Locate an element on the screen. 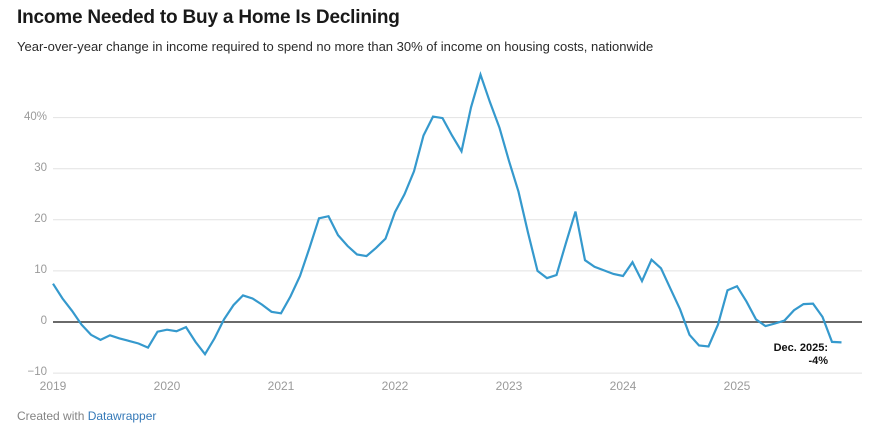 The width and height of the screenshot is (882, 435). x-tick-label: 2023 is located at coordinates (509, 386).